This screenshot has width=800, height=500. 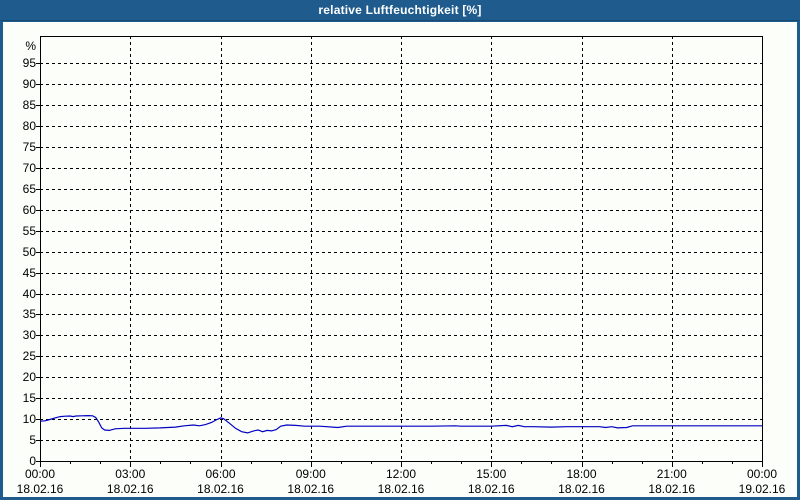 I want to click on svg-text: 12:00, so click(x=401, y=474).